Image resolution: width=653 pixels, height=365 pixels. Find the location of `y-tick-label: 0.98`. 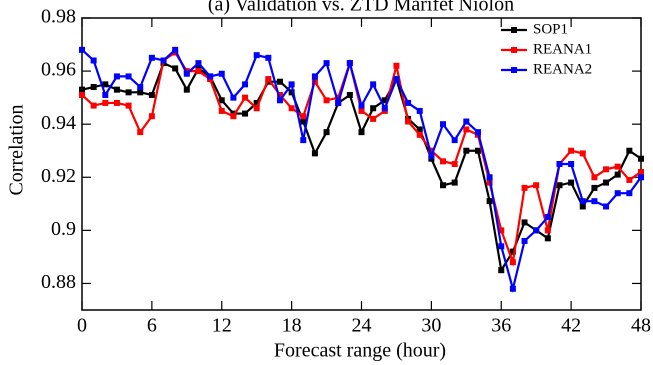

y-tick-label: 0.98 is located at coordinates (58, 17).